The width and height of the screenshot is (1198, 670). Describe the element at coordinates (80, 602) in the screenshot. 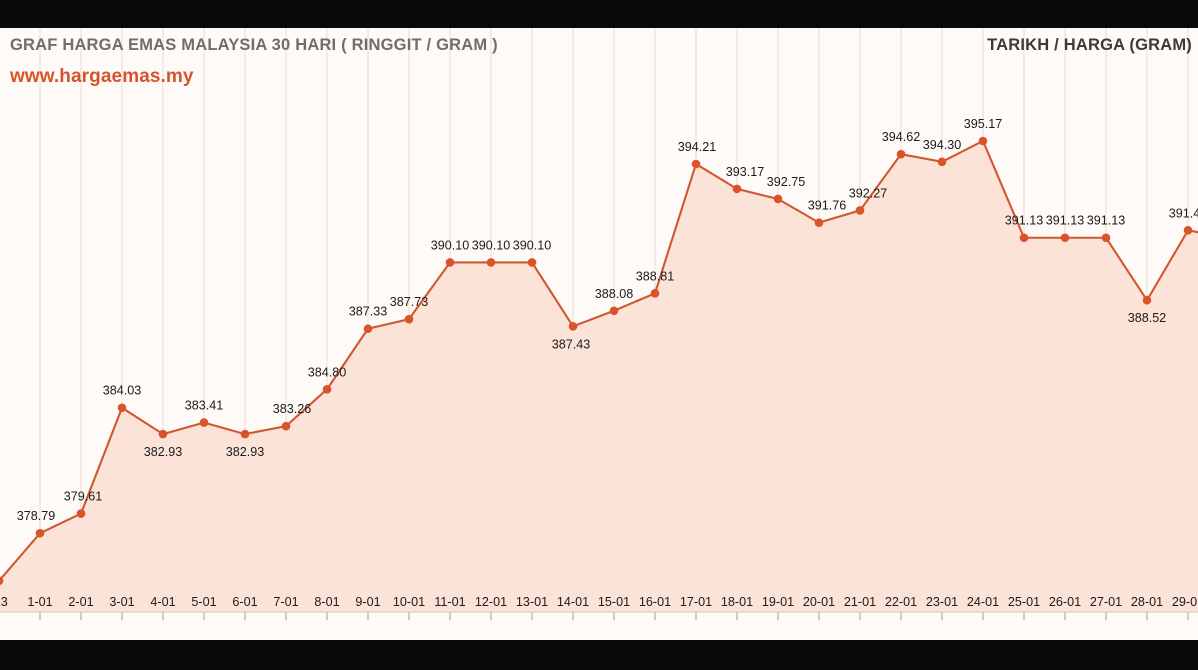

I see `x-axis-label: 2-01` at that location.